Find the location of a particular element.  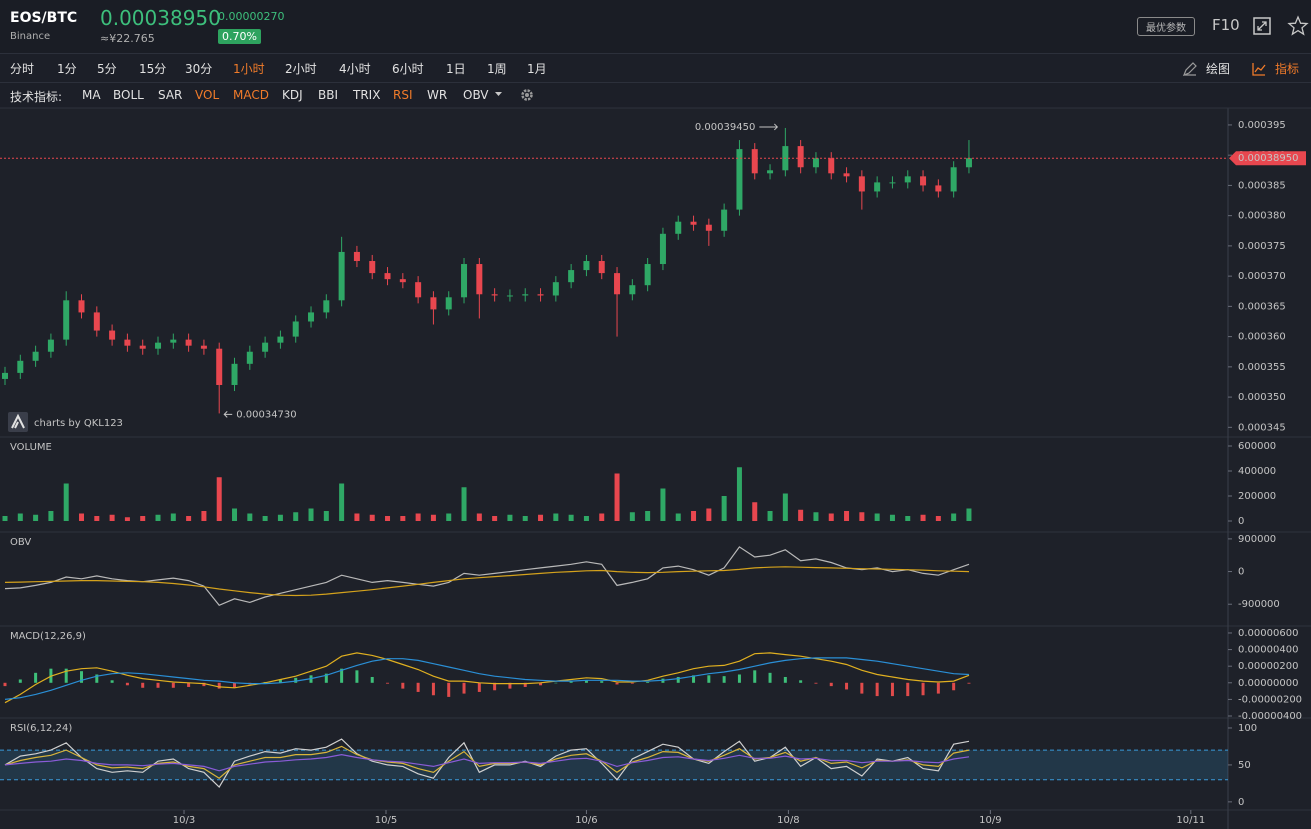

timeframe-button: 分时 is located at coordinates (22, 69).